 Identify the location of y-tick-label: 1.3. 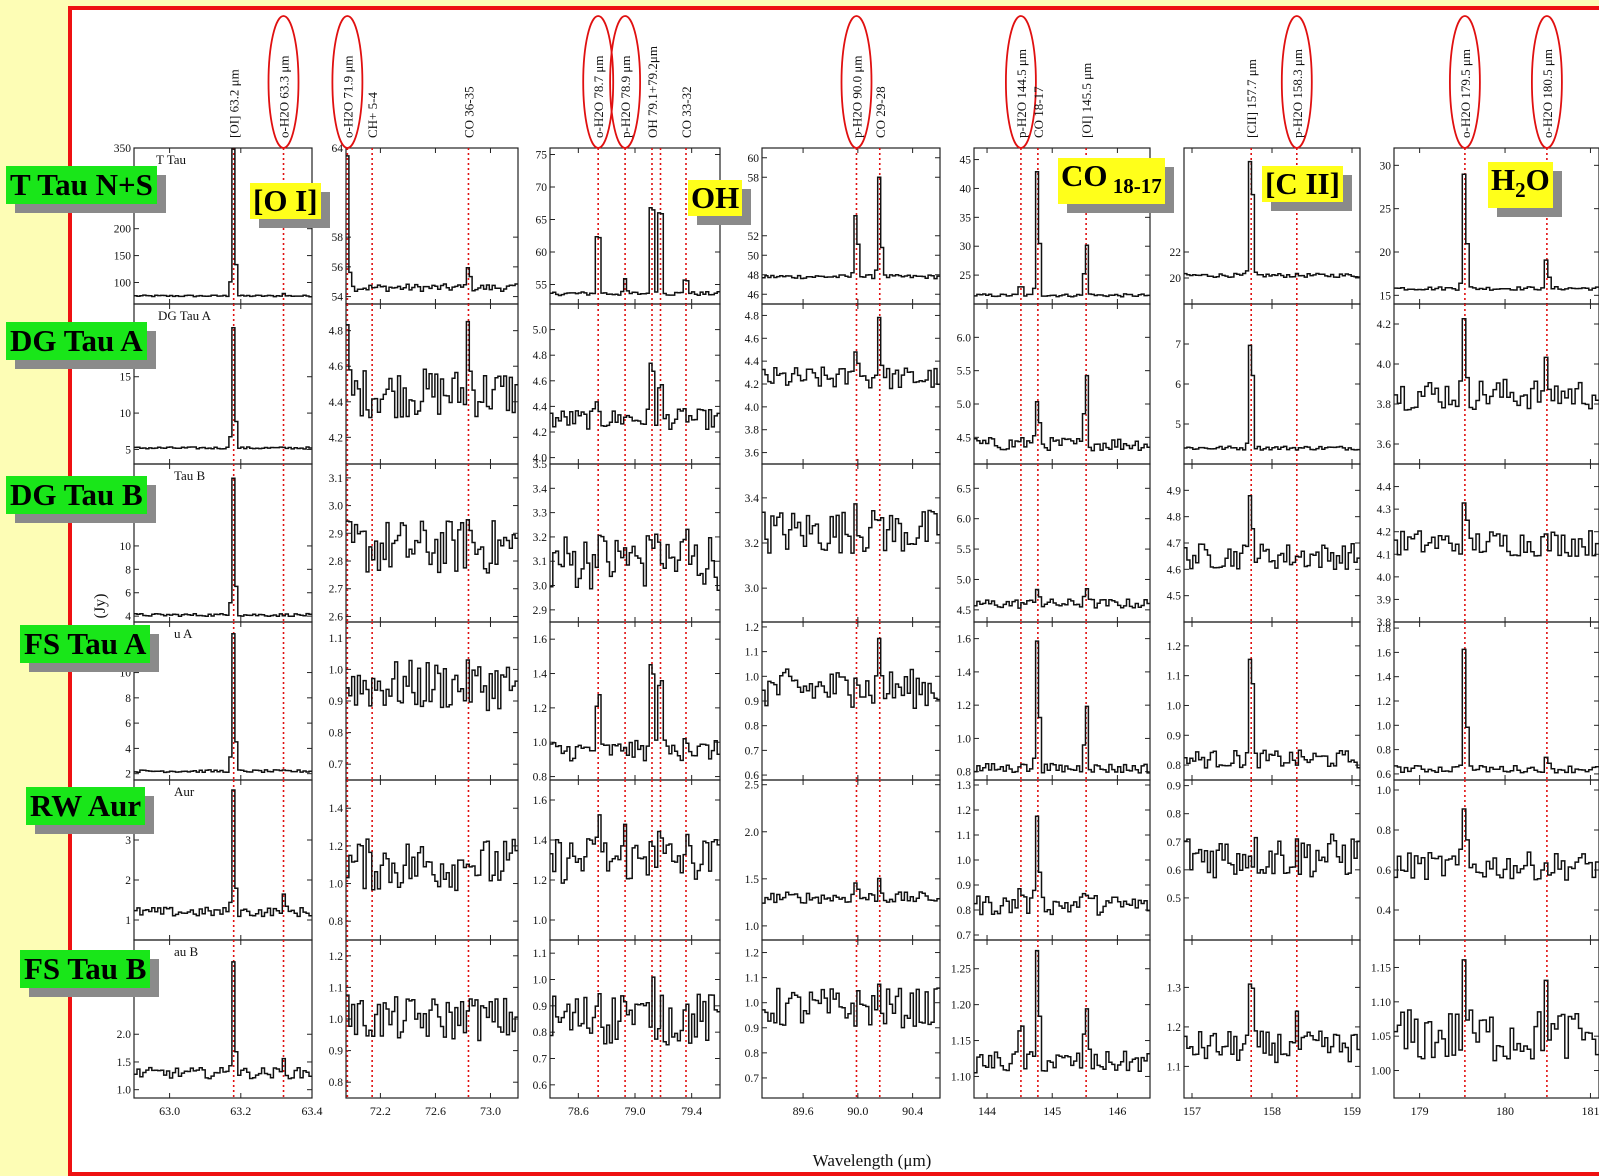
(1174, 988).